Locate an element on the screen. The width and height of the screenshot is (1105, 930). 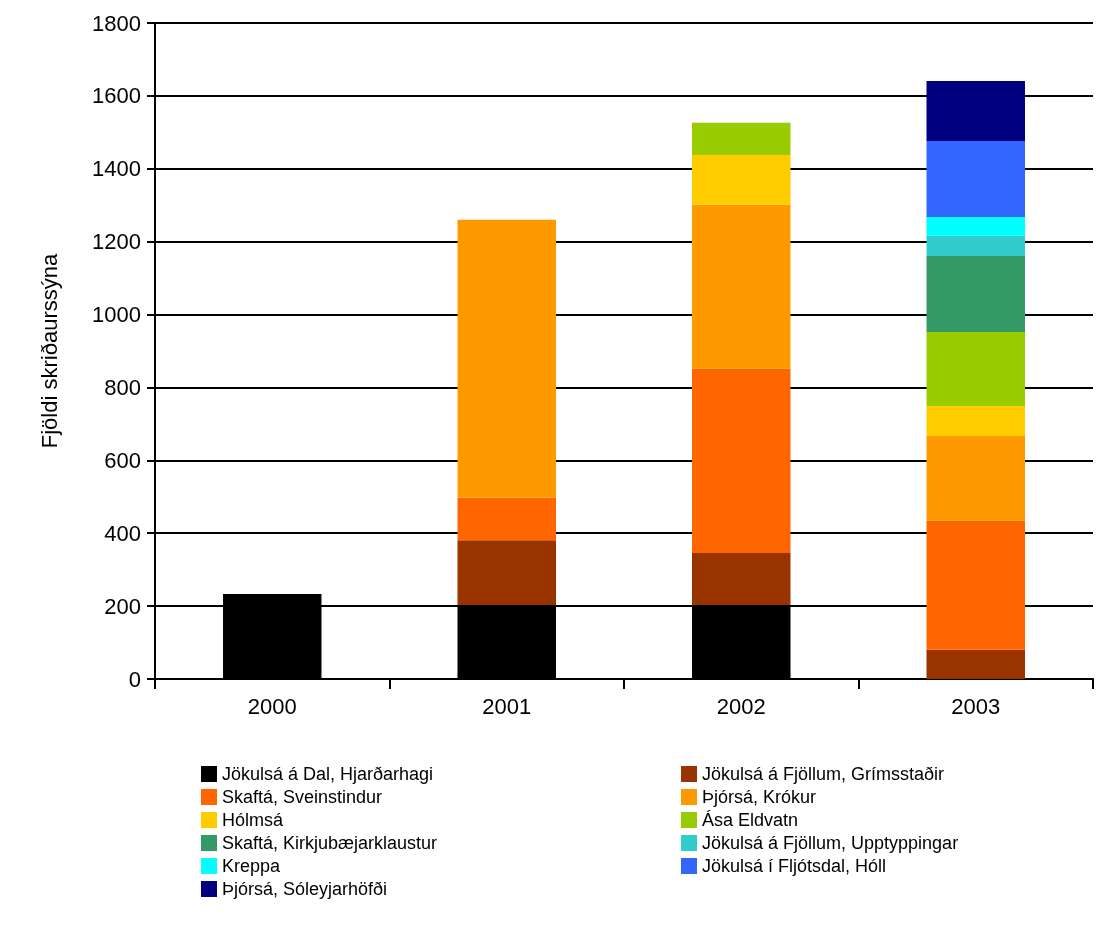
y-tick-label: 1000 is located at coordinates (116, 315).